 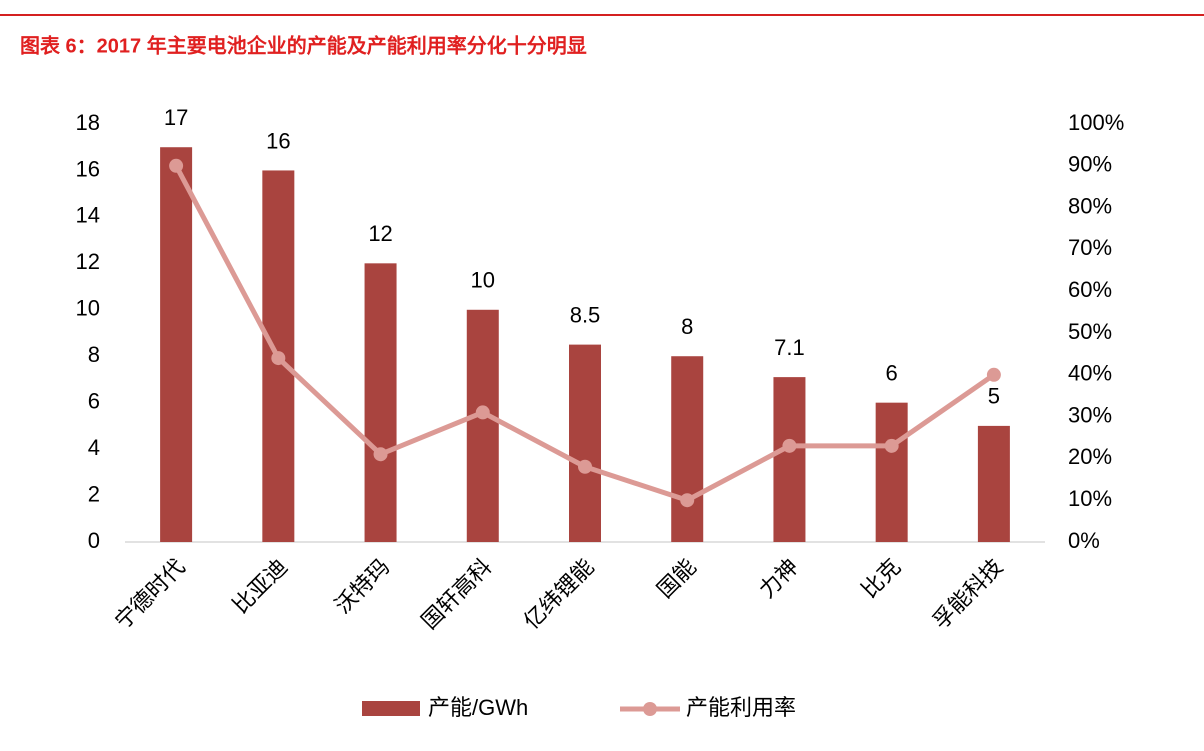 I want to click on y-tick-label: 18, so click(x=88, y=122).